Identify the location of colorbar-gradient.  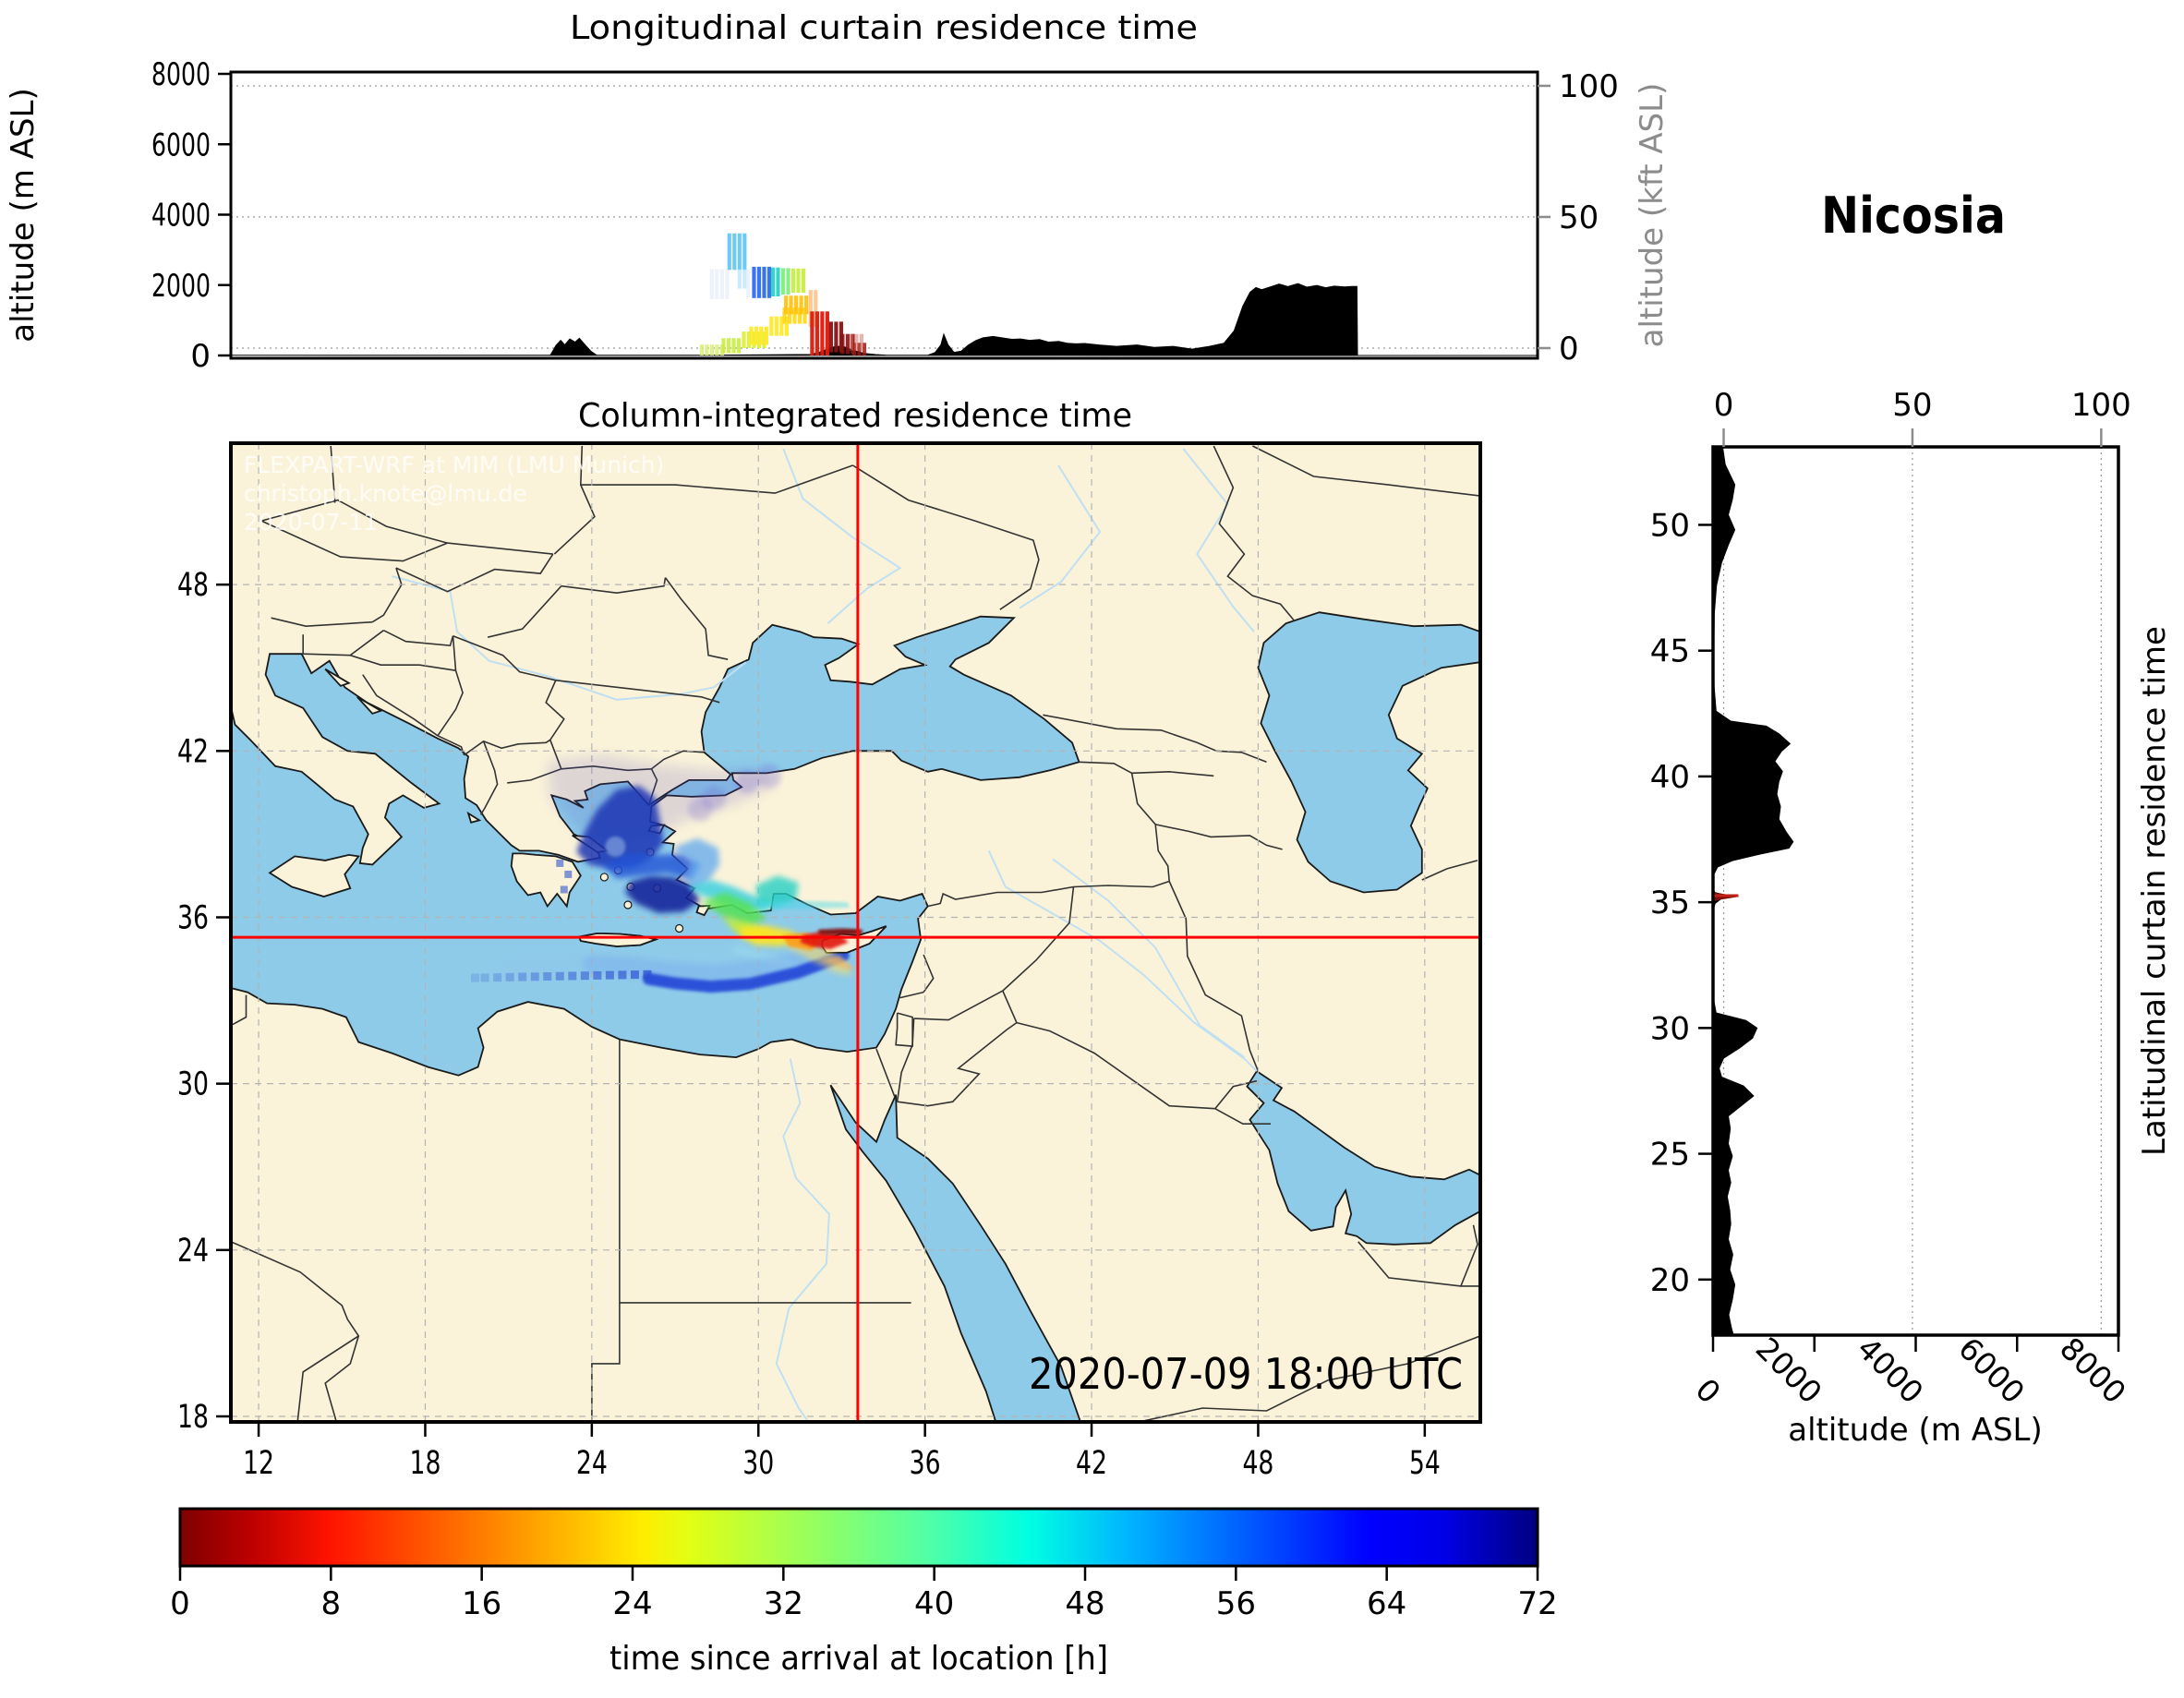
(859, 1537).